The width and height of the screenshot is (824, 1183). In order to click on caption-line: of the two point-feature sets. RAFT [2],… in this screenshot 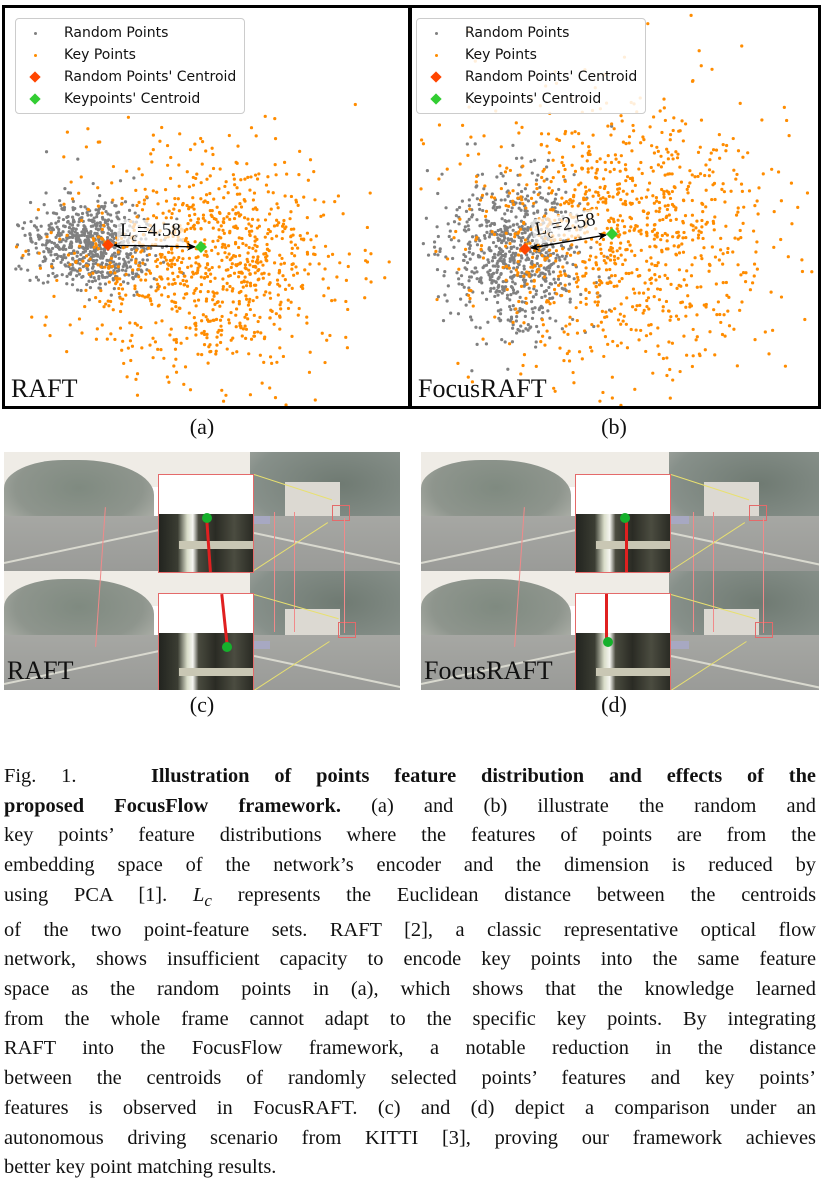, I will do `click(410, 929)`.